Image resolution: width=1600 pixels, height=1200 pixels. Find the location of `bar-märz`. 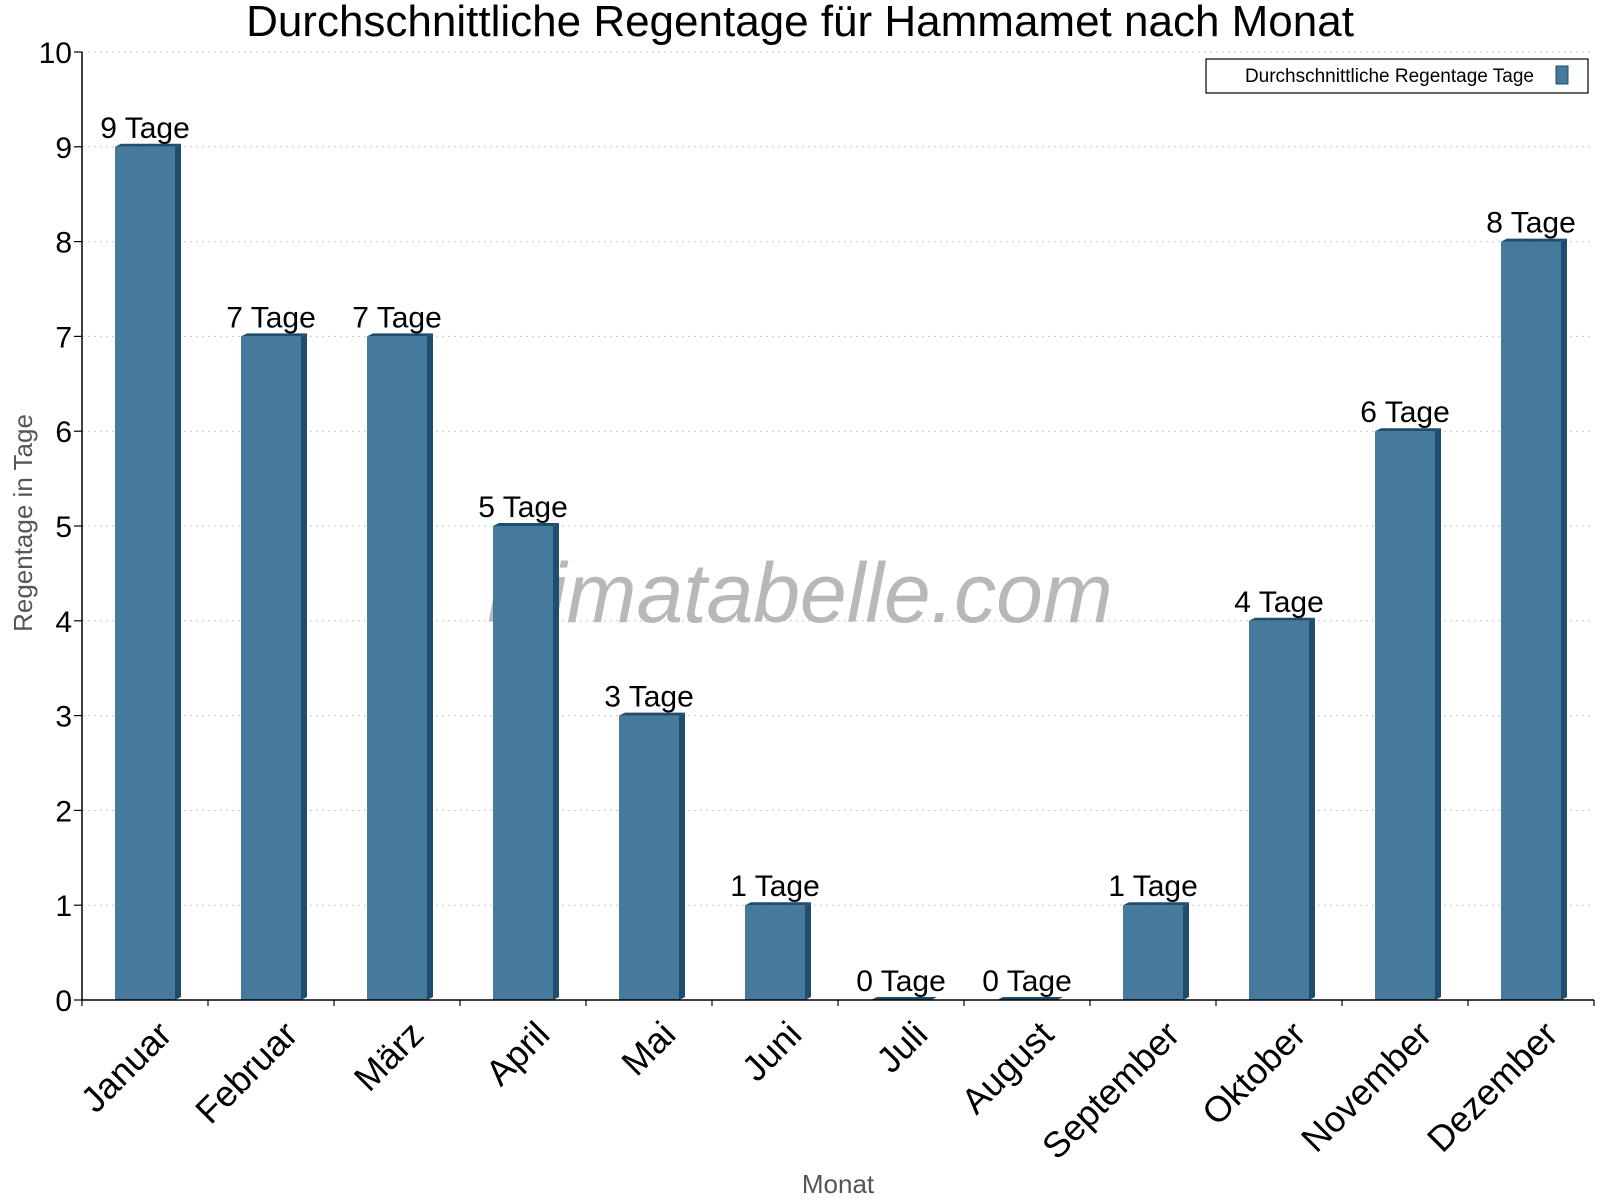

bar-märz is located at coordinates (400, 666).